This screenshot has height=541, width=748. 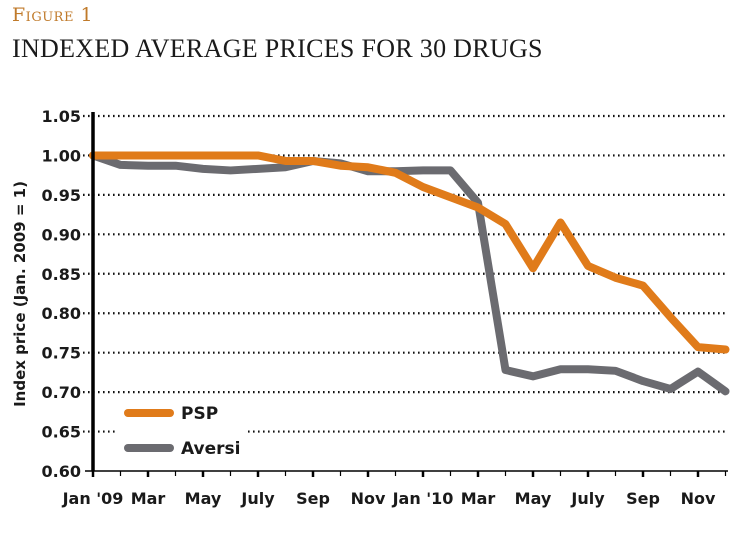 What do you see at coordinates (53, 15) in the screenshot?
I see `figure-label: Figure 1` at bounding box center [53, 15].